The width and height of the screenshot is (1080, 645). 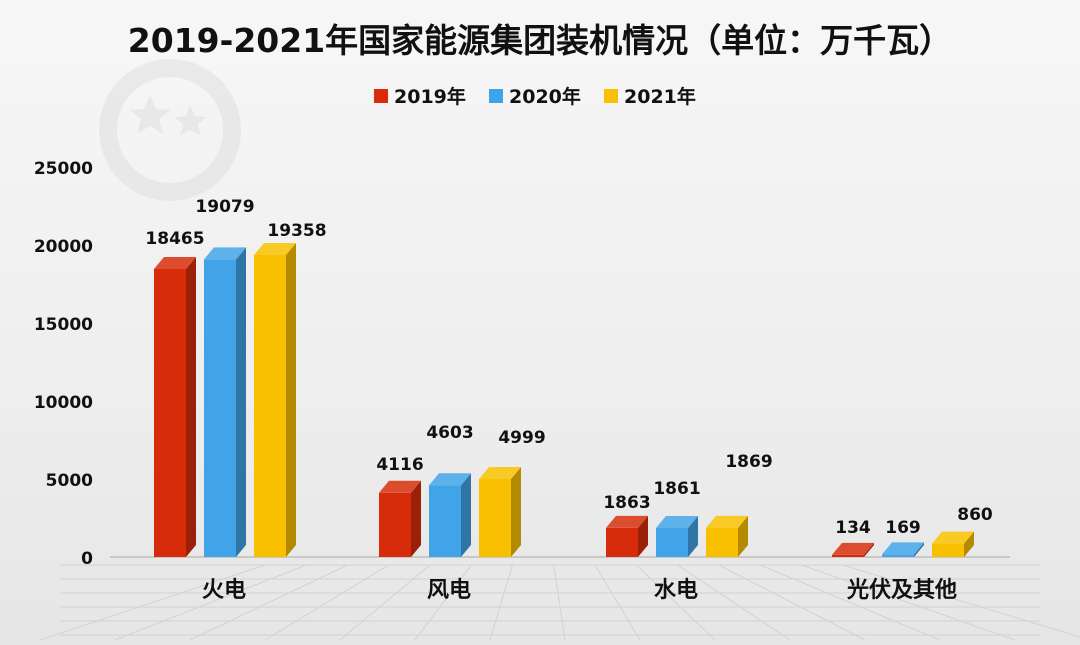 I want to click on data-label: 860, so click(x=975, y=515).